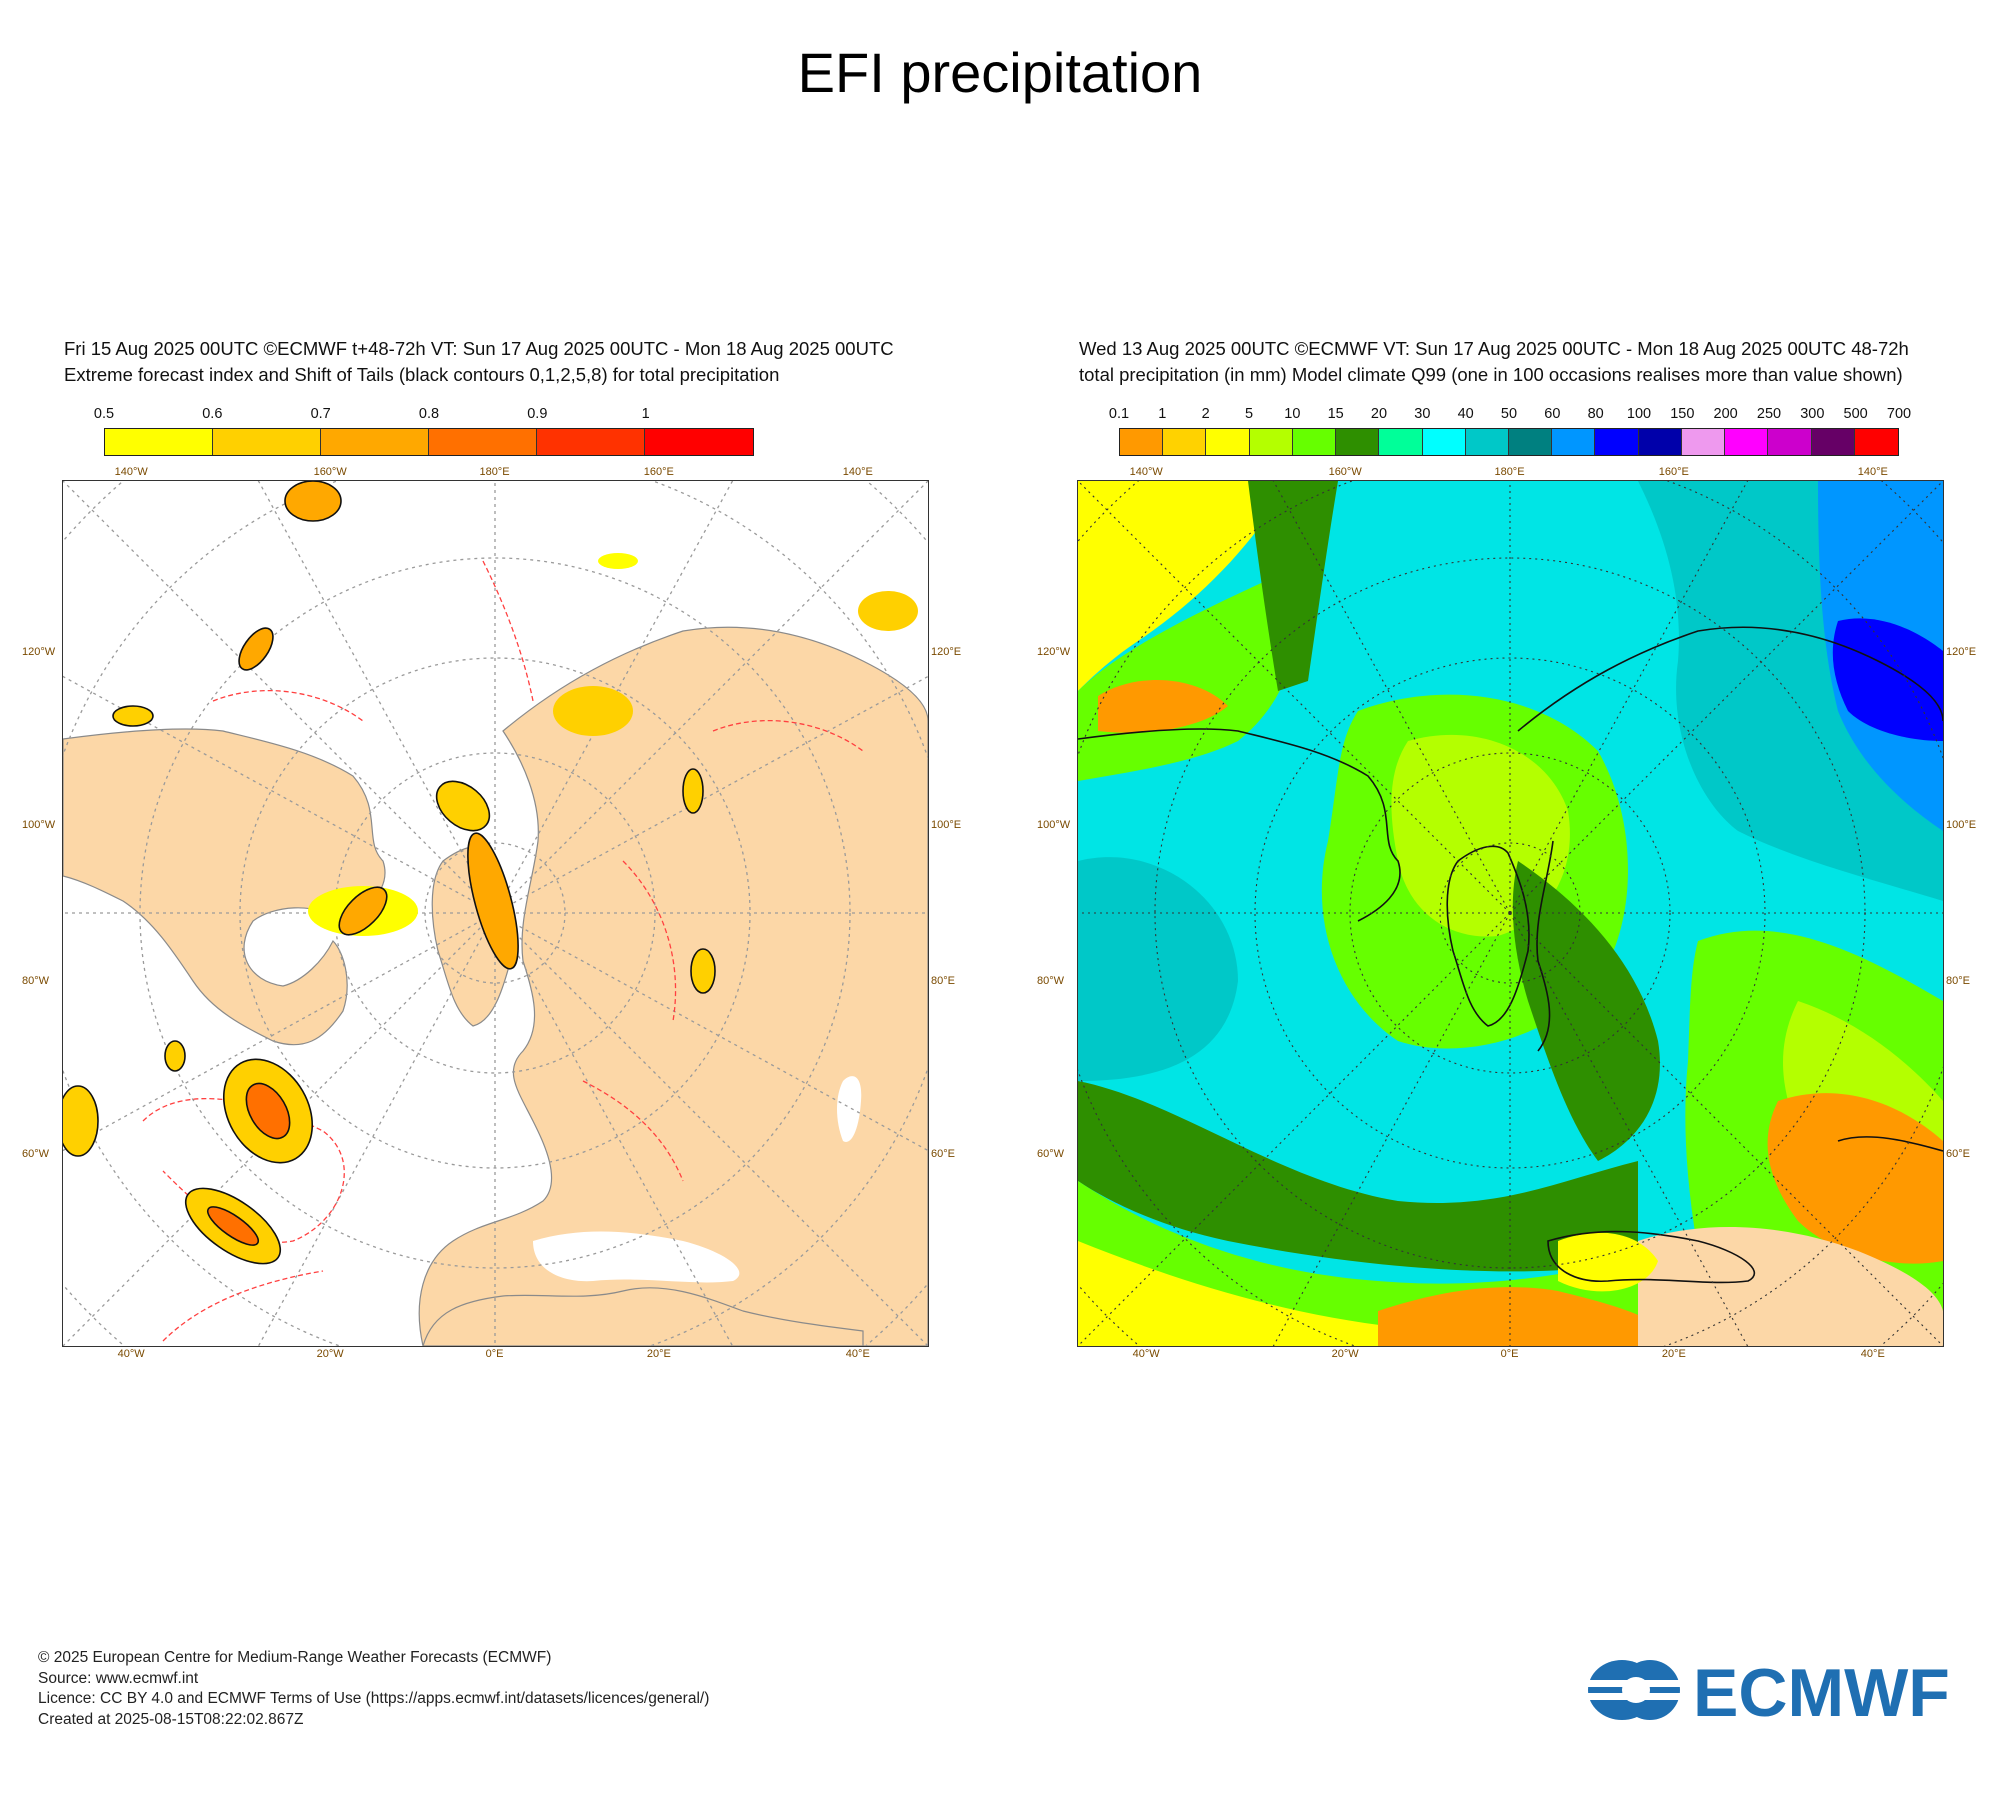  I want to click on efi-colorbar: 0.5 0.6 0.7 0.8 0.9 1, so click(424, 431).